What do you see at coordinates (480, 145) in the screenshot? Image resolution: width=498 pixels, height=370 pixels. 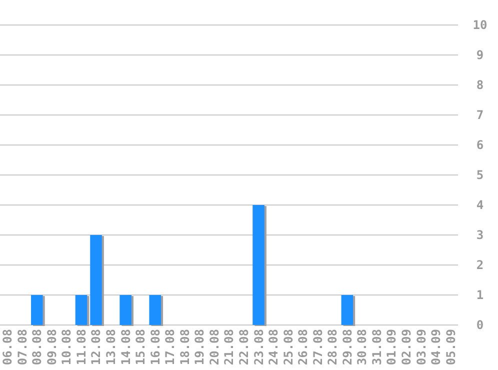 I see `y-tick-label: 6` at bounding box center [480, 145].